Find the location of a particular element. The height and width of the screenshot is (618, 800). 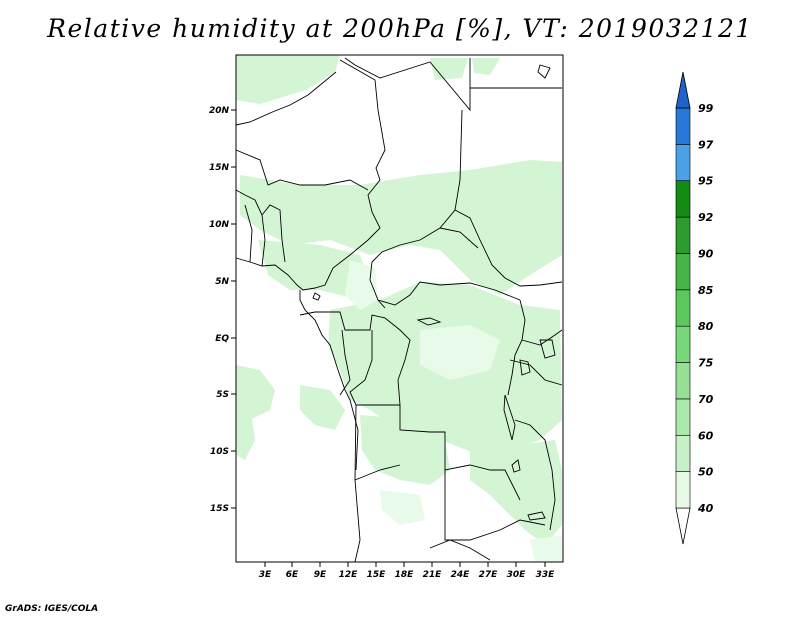

lat-label: 5N is located at coordinates (222, 282).